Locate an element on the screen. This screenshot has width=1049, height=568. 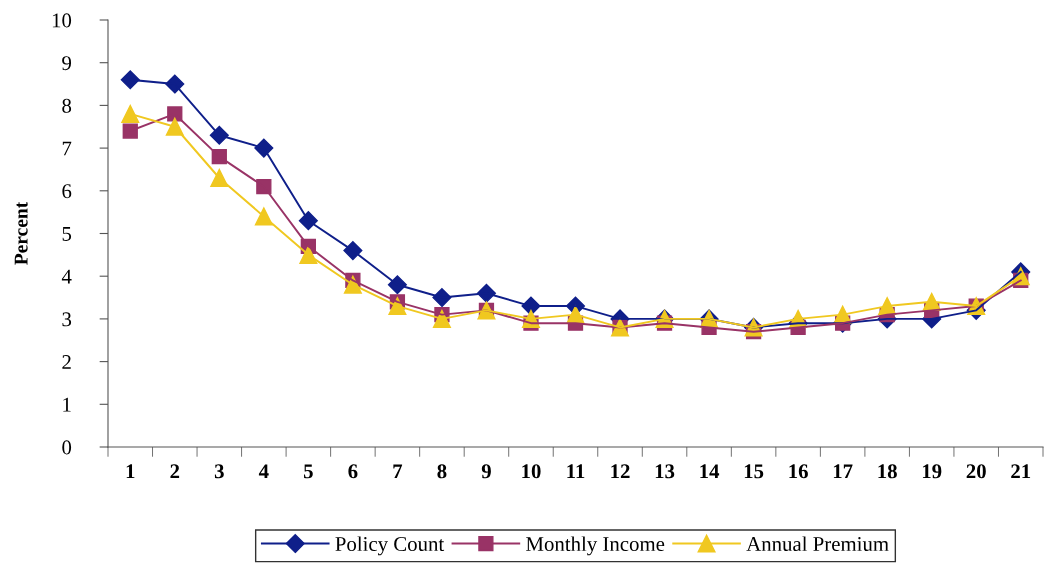
x-tick-label: 2 is located at coordinates (175, 471).